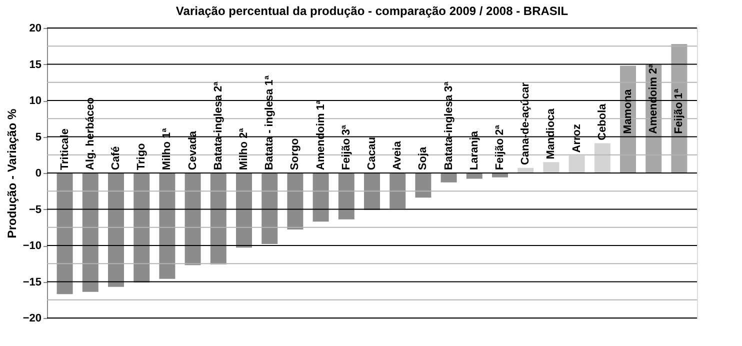 This screenshot has height=346, width=742. Describe the element at coordinates (218, 125) in the screenshot. I see `x-tick-label: Batata-inglesa 2ª` at that location.